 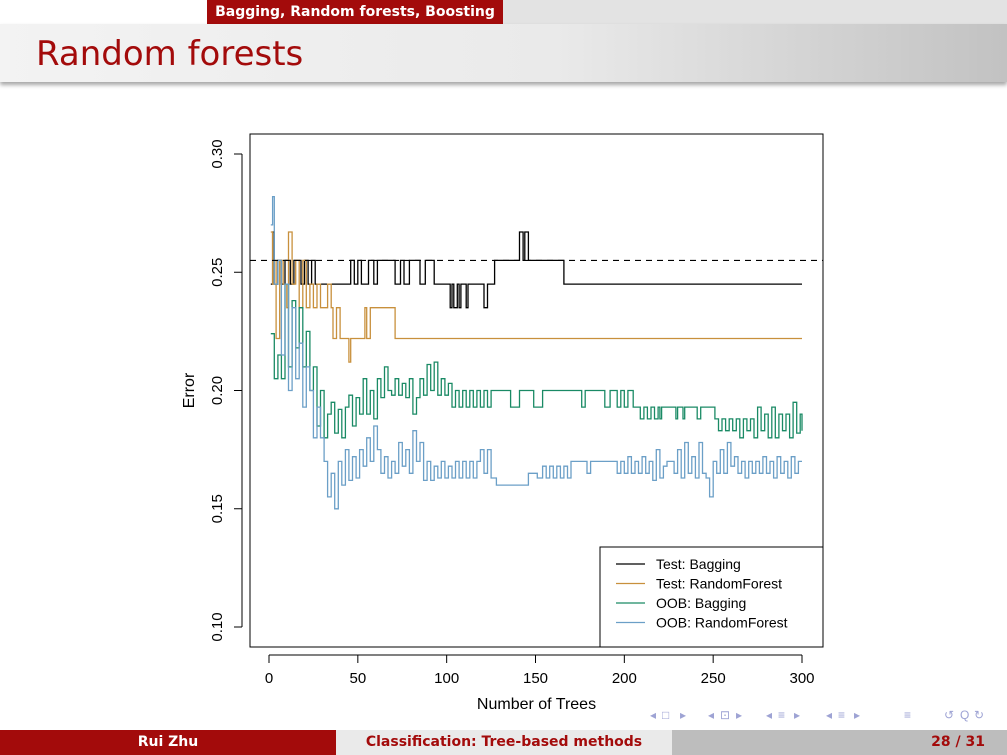 I want to click on nav-next-part-icon: ▸, so click(x=857, y=715).